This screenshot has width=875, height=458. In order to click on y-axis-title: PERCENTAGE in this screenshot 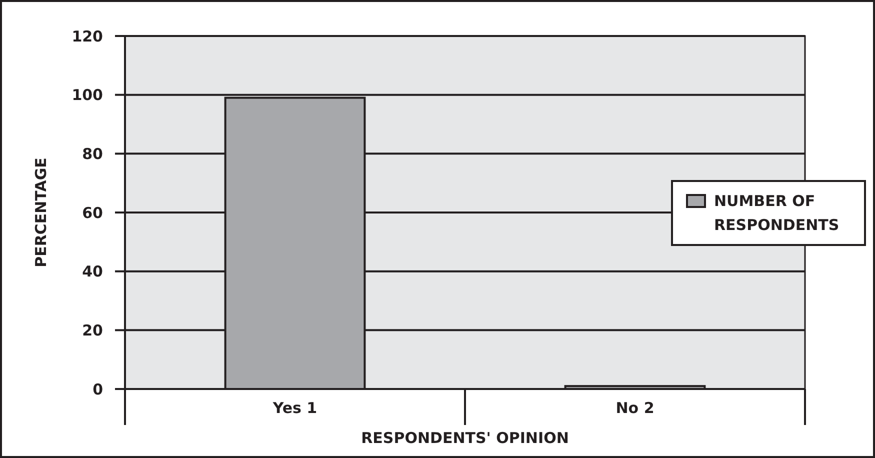, I will do `click(41, 213)`.